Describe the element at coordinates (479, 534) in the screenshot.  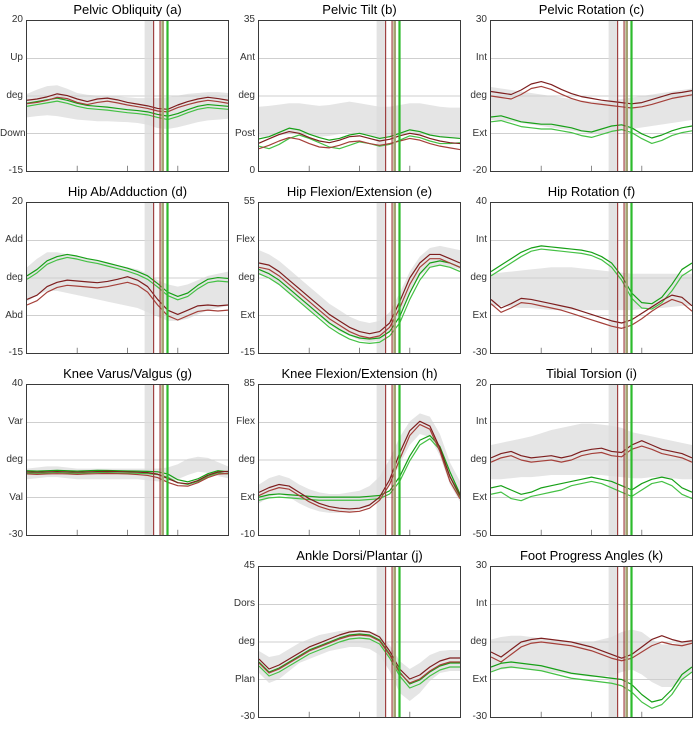
I see `y-min-label: -50` at that location.